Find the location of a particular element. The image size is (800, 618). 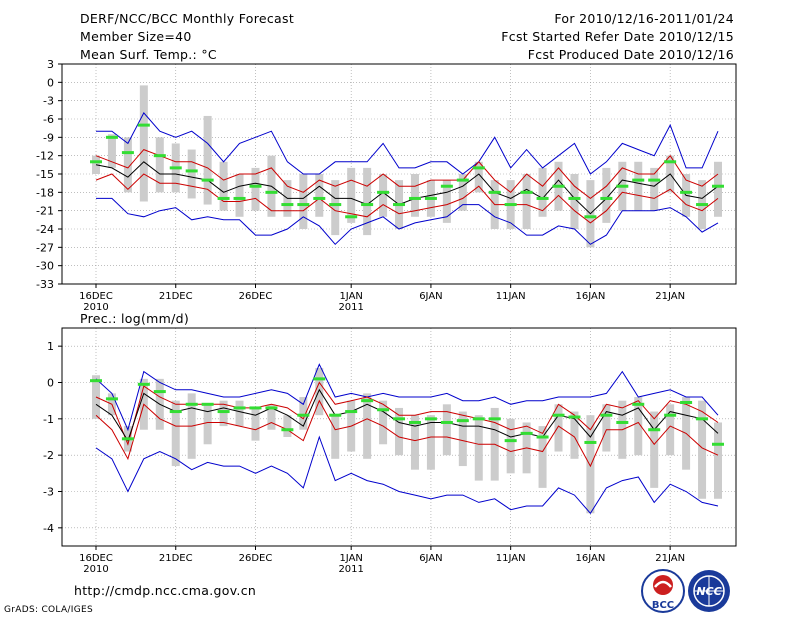

temp-ytick-label: 0 is located at coordinates (50, 82).